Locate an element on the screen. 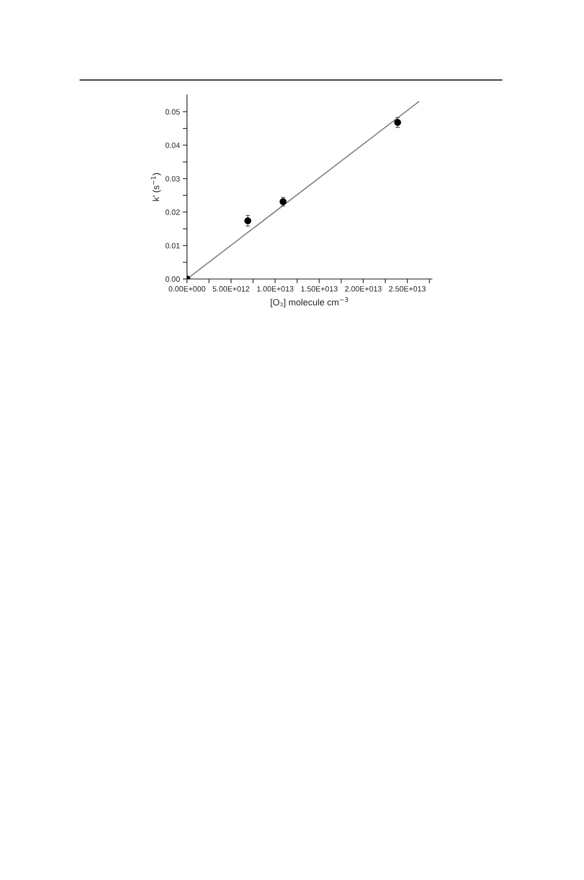  y-axis-title: k′ (s$^{−1}$) is located at coordinates (156, 187).